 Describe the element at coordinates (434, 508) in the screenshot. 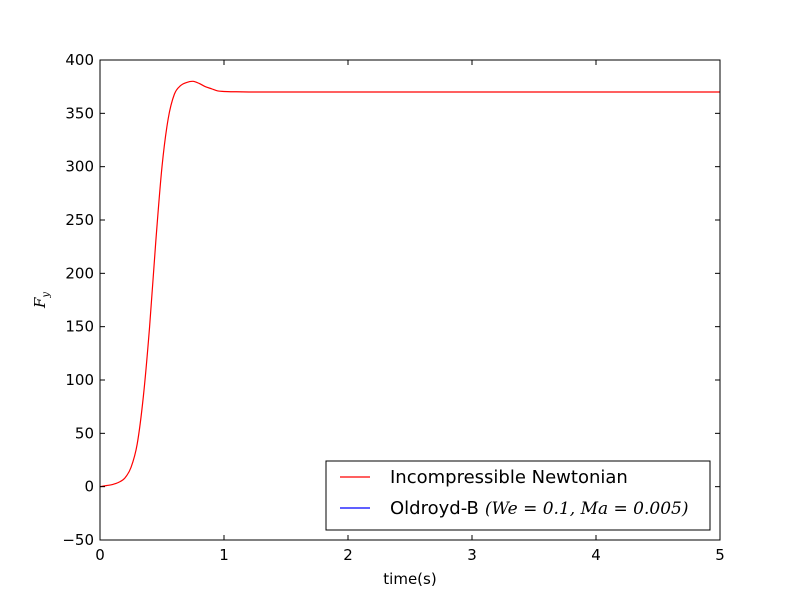

I see `legend-label-oldroyd-name: Oldroyd-B` at that location.